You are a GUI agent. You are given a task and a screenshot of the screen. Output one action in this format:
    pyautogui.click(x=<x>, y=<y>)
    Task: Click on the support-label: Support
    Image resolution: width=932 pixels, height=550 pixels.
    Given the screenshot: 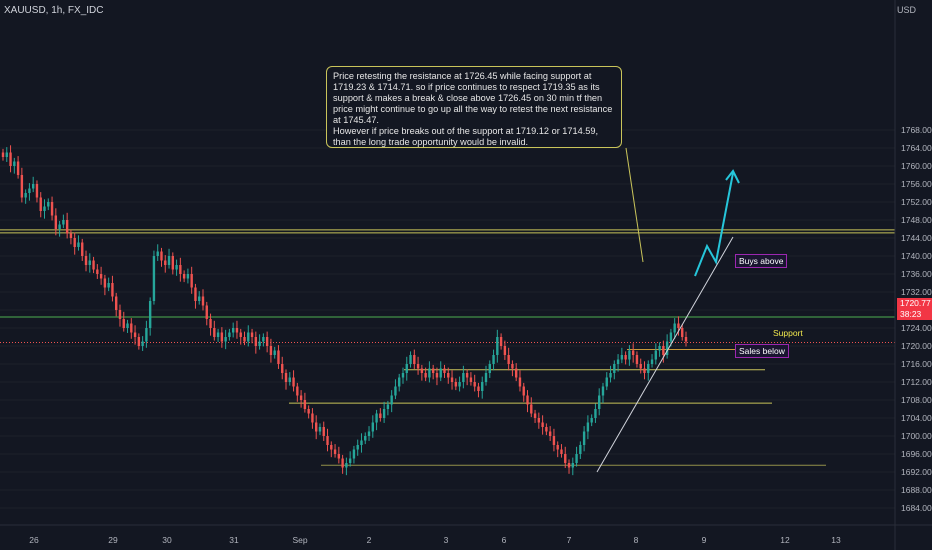 What is the action you would take?
    pyautogui.click(x=788, y=333)
    